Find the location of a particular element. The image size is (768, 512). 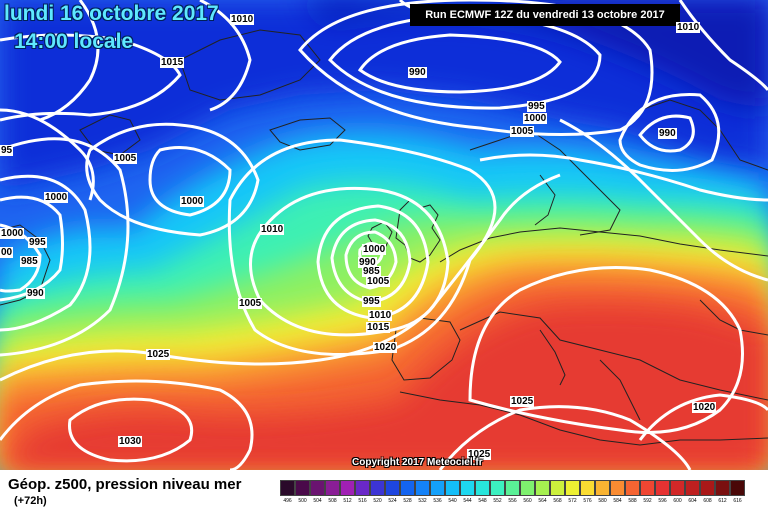

scale-label: 544 is located at coordinates (467, 501).